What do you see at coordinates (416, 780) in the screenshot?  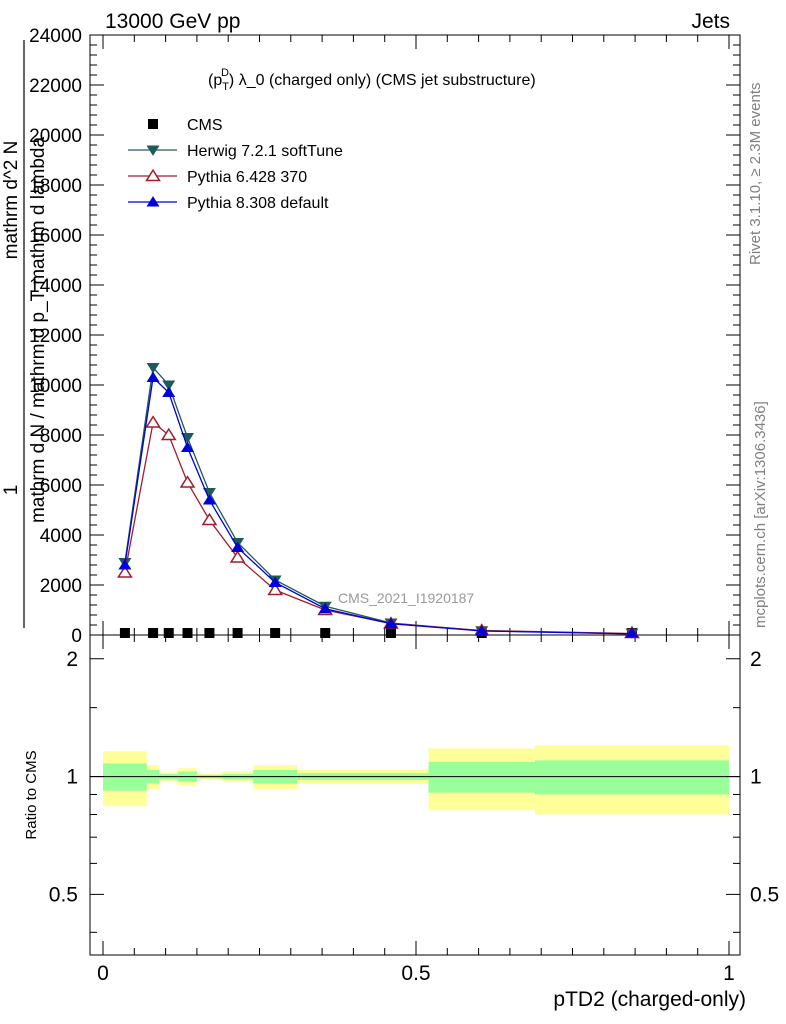 I see `ratio-bands` at bounding box center [416, 780].